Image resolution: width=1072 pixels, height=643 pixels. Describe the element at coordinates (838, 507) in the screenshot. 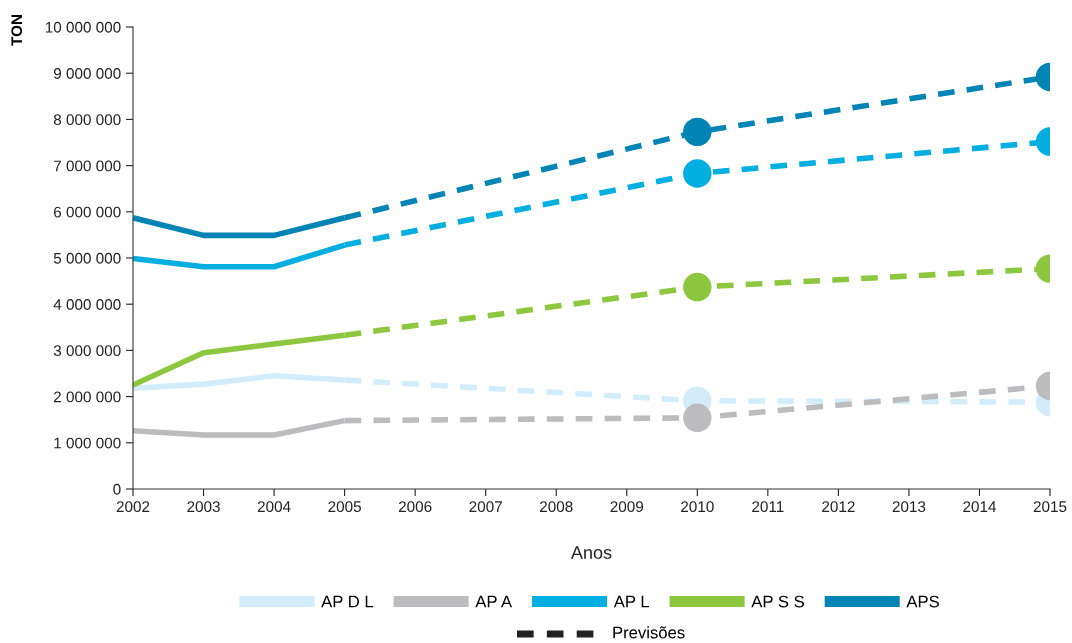

I see `x-tick-label: 2012` at that location.